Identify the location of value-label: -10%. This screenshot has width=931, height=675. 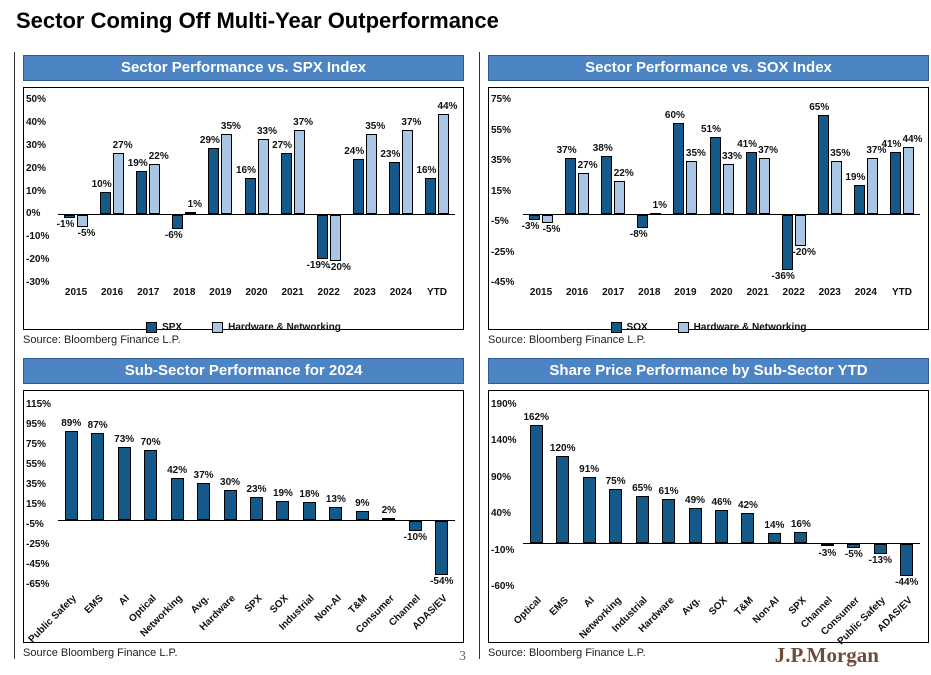
(415, 537).